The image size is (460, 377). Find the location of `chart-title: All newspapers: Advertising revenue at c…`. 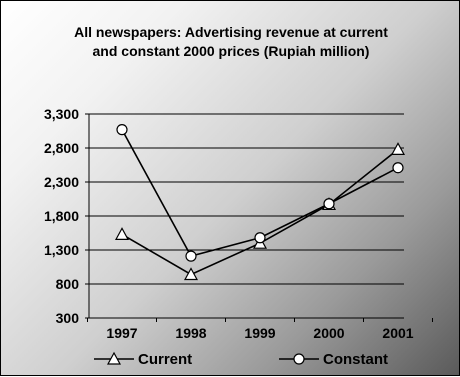

chart-title: All newspapers: Advertising revenue at c… is located at coordinates (230, 42).